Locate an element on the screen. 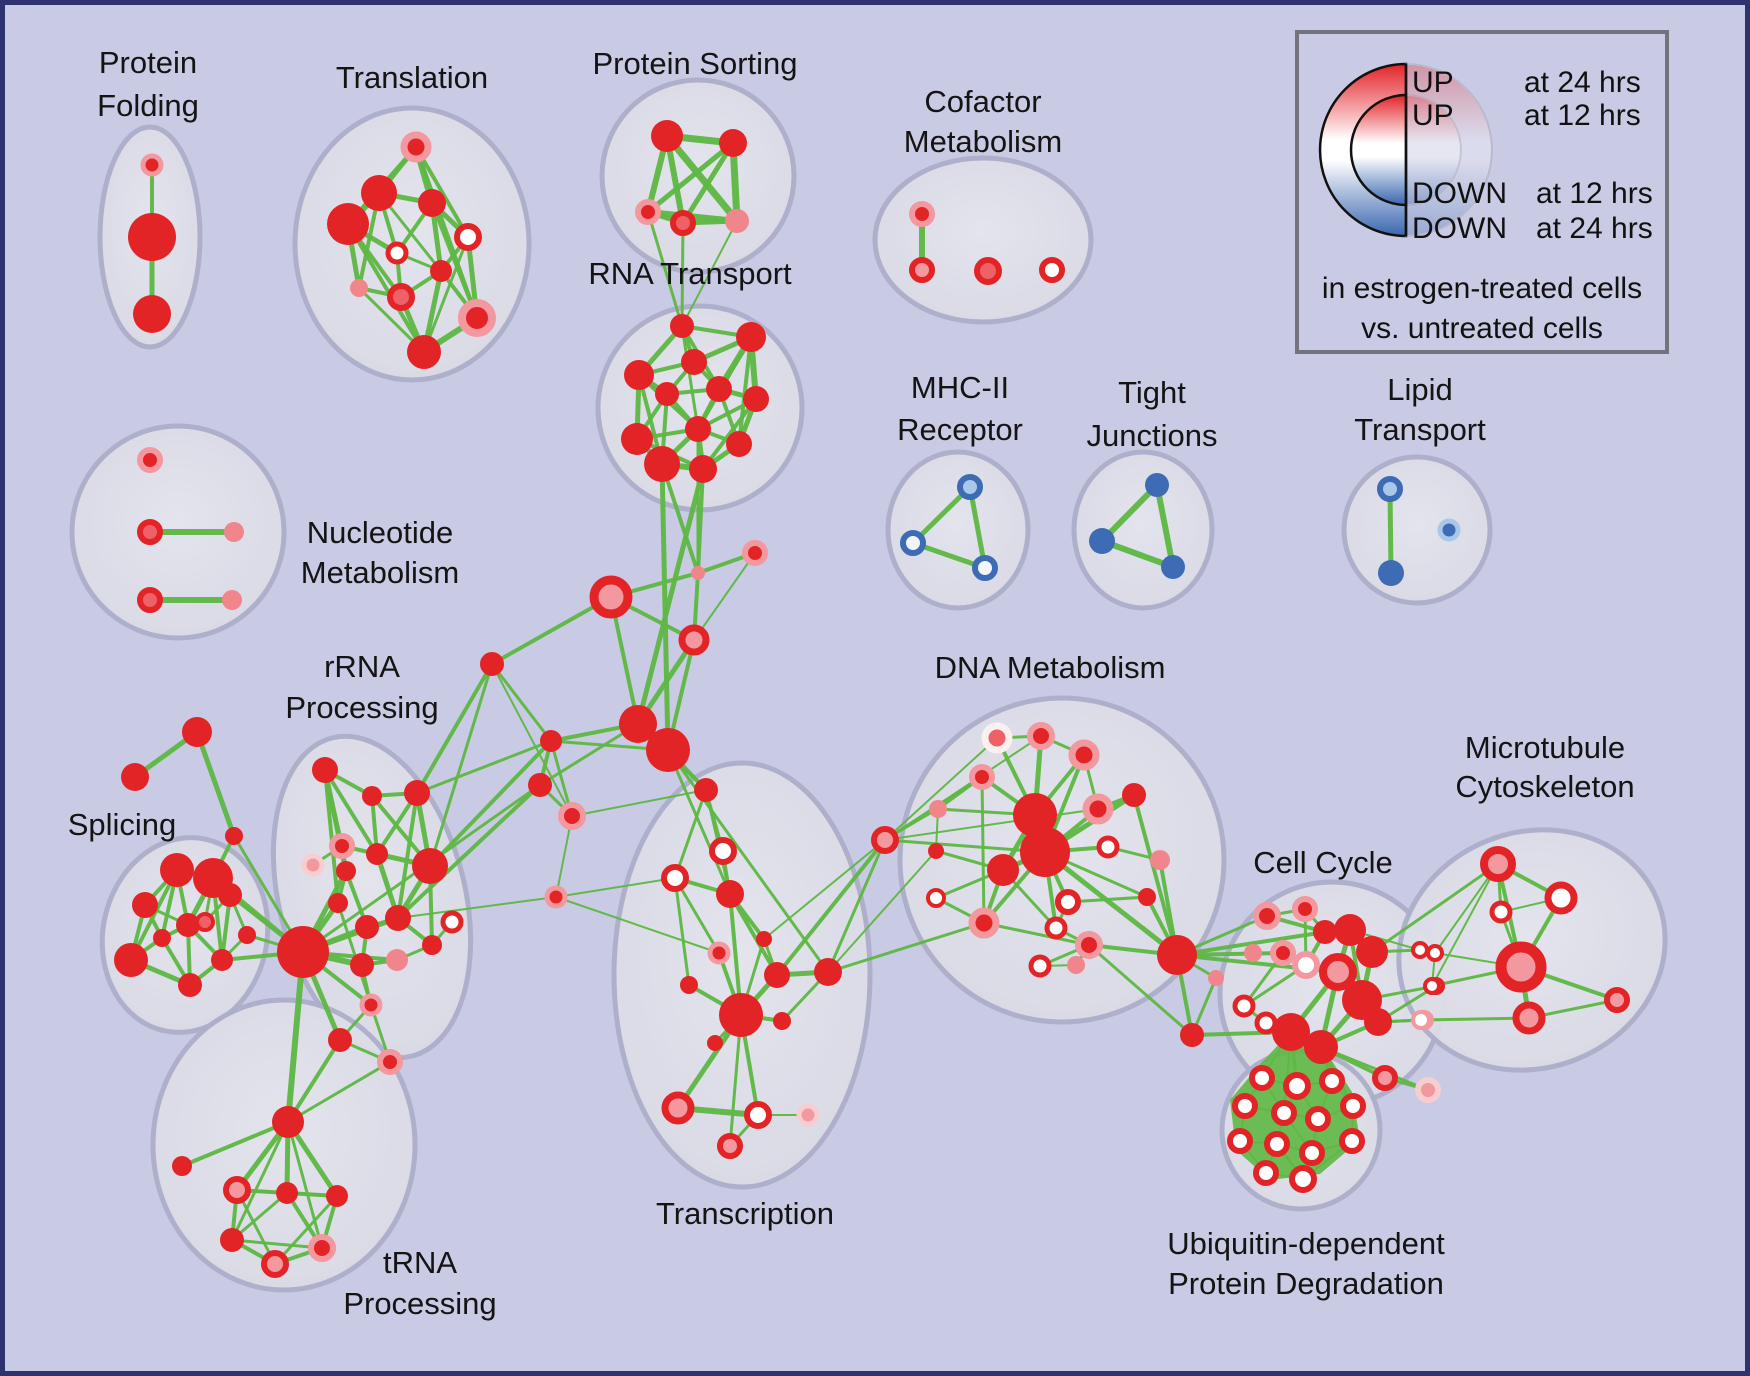  legend-inner-circle-left is located at coordinates (1378, 150).